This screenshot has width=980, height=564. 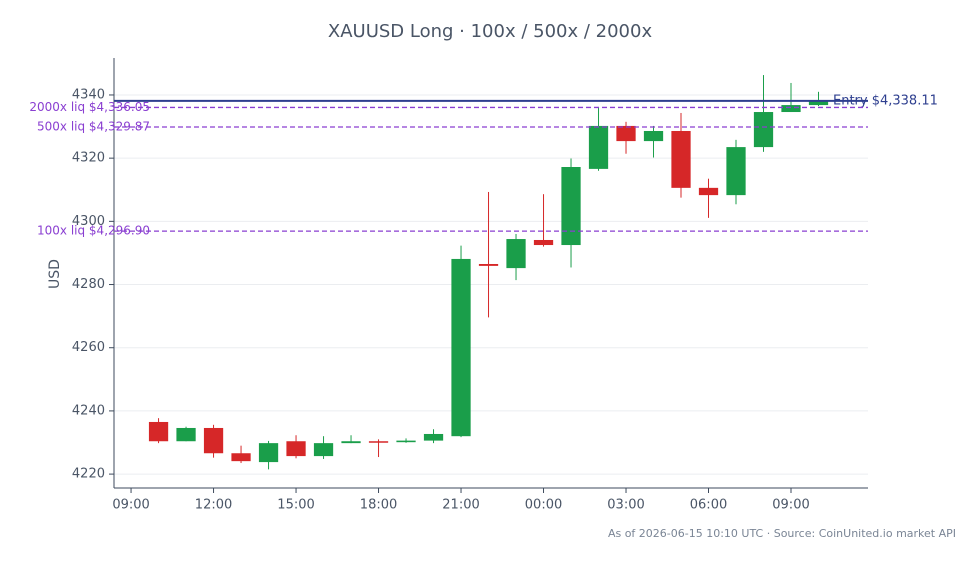 I want to click on x-tick-label: 18:00, so click(x=378, y=505).